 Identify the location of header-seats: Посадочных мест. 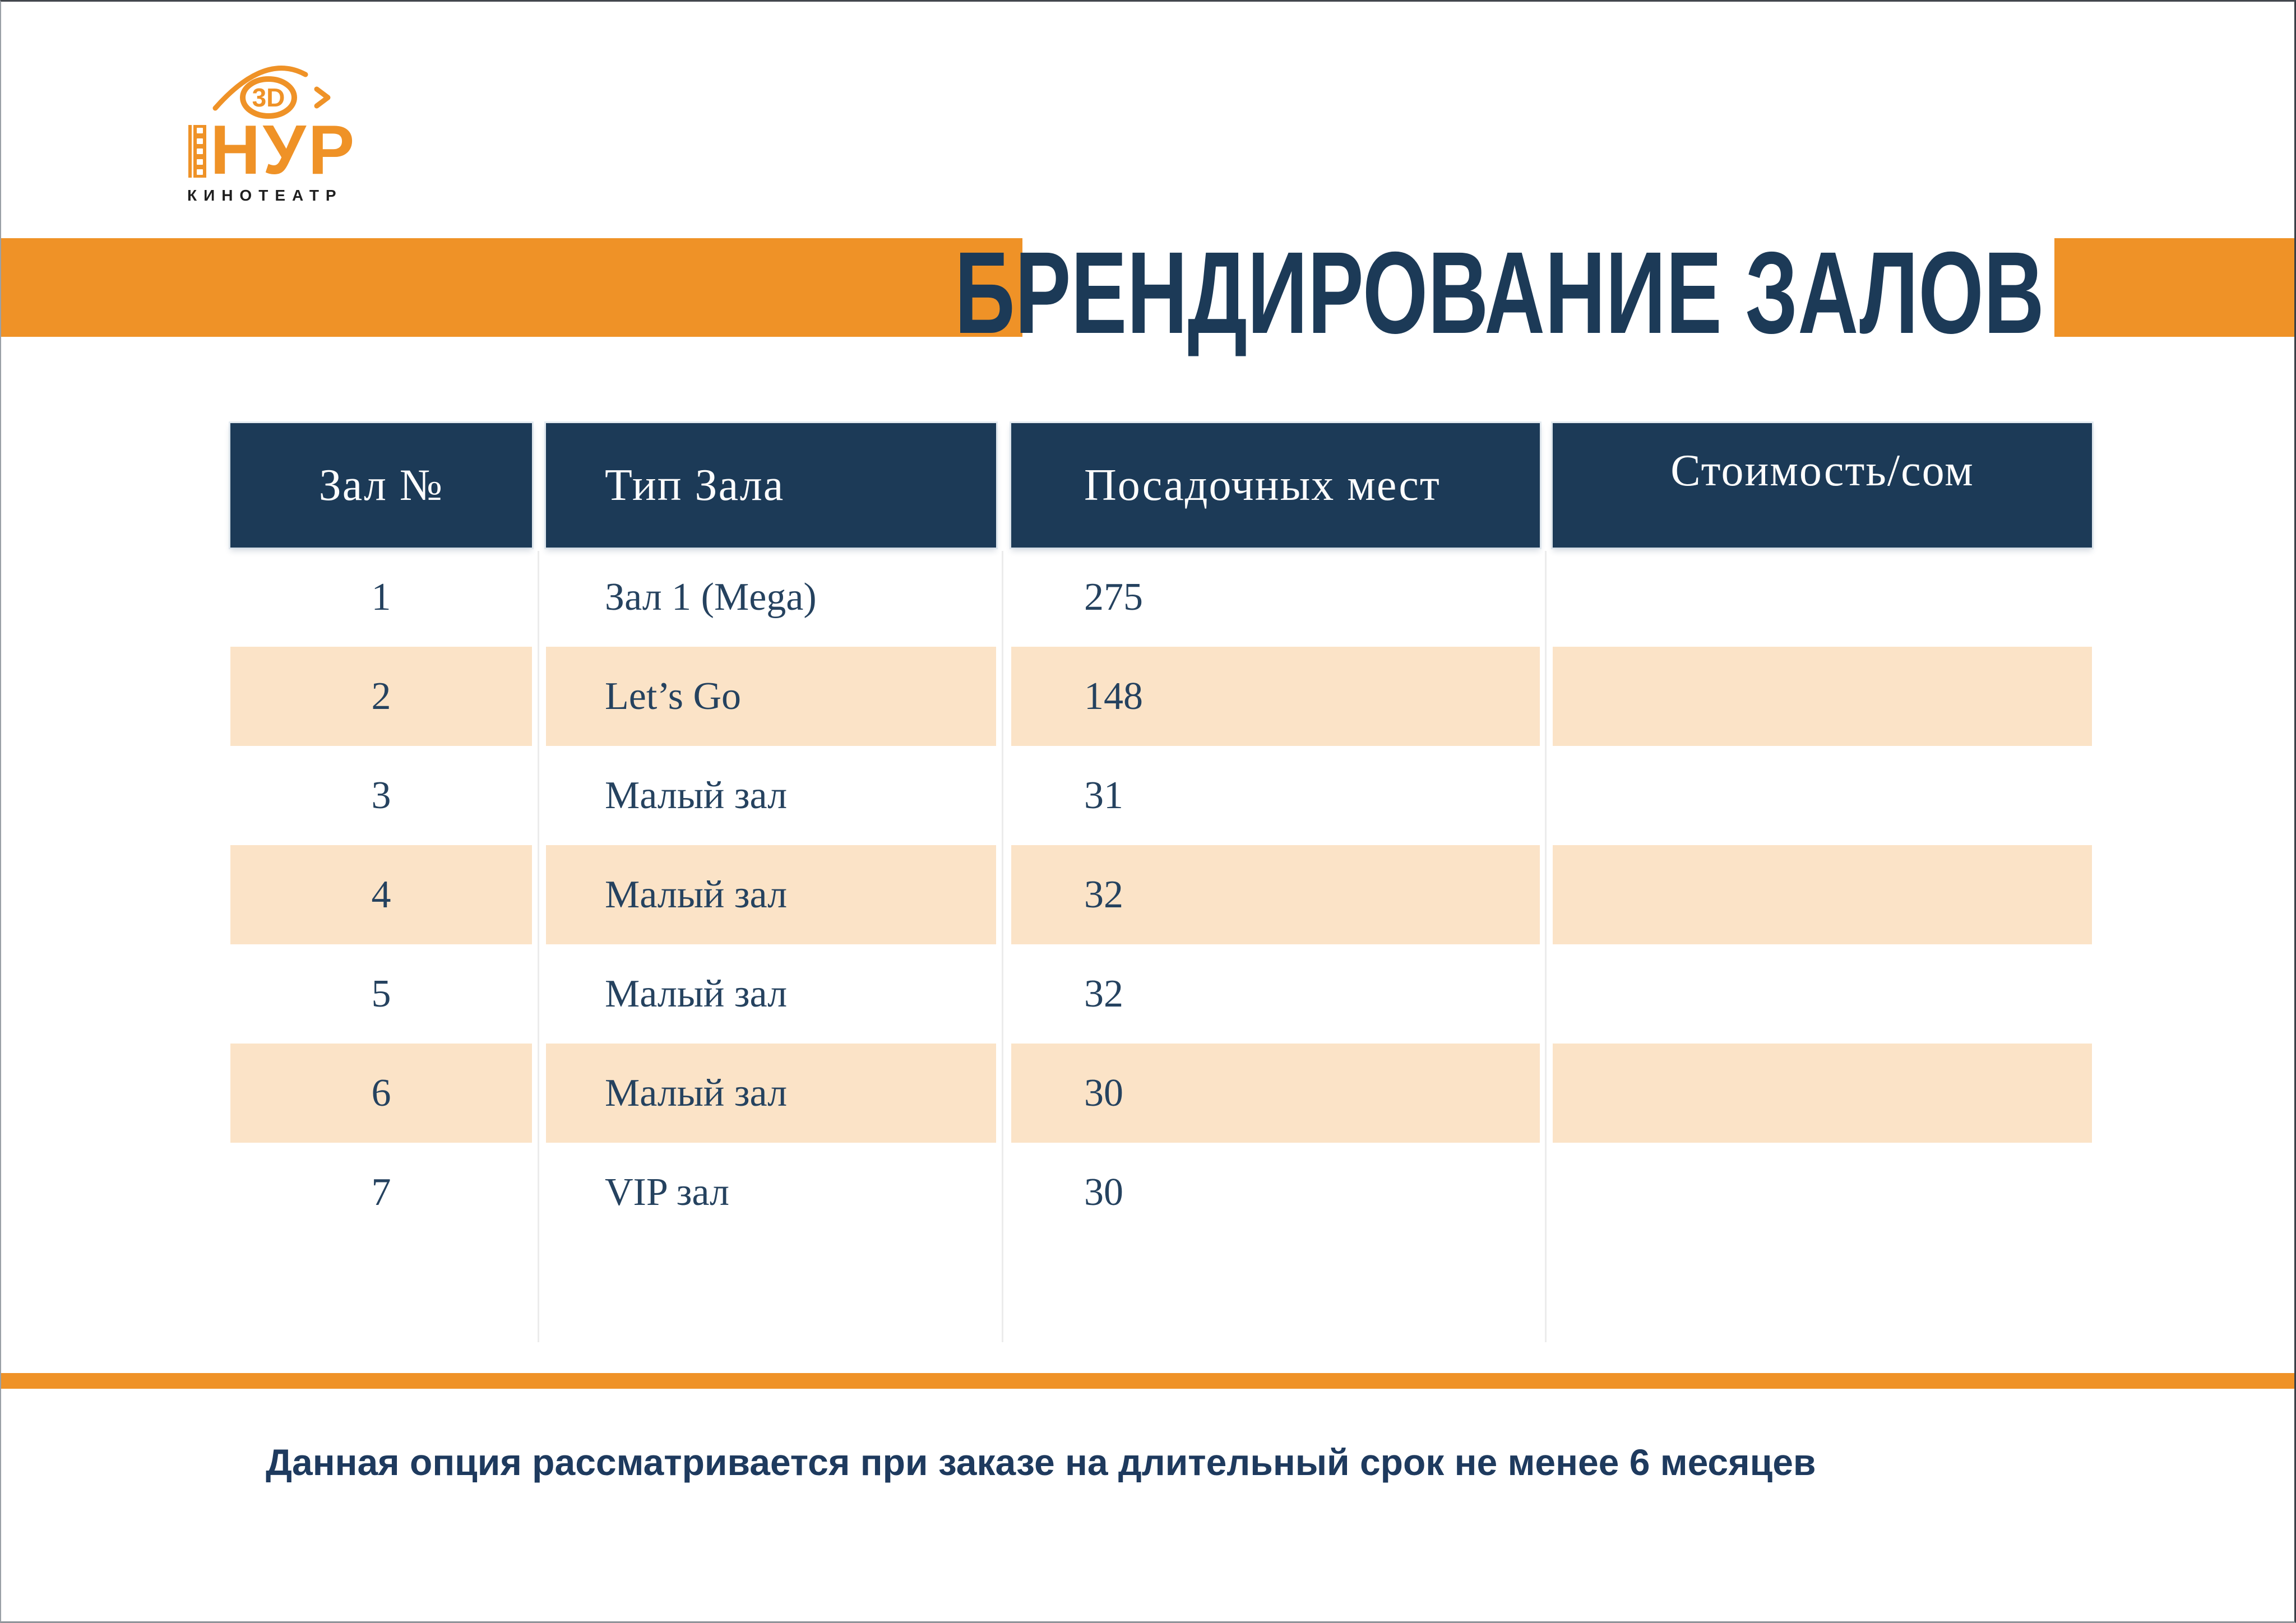
(1275, 486).